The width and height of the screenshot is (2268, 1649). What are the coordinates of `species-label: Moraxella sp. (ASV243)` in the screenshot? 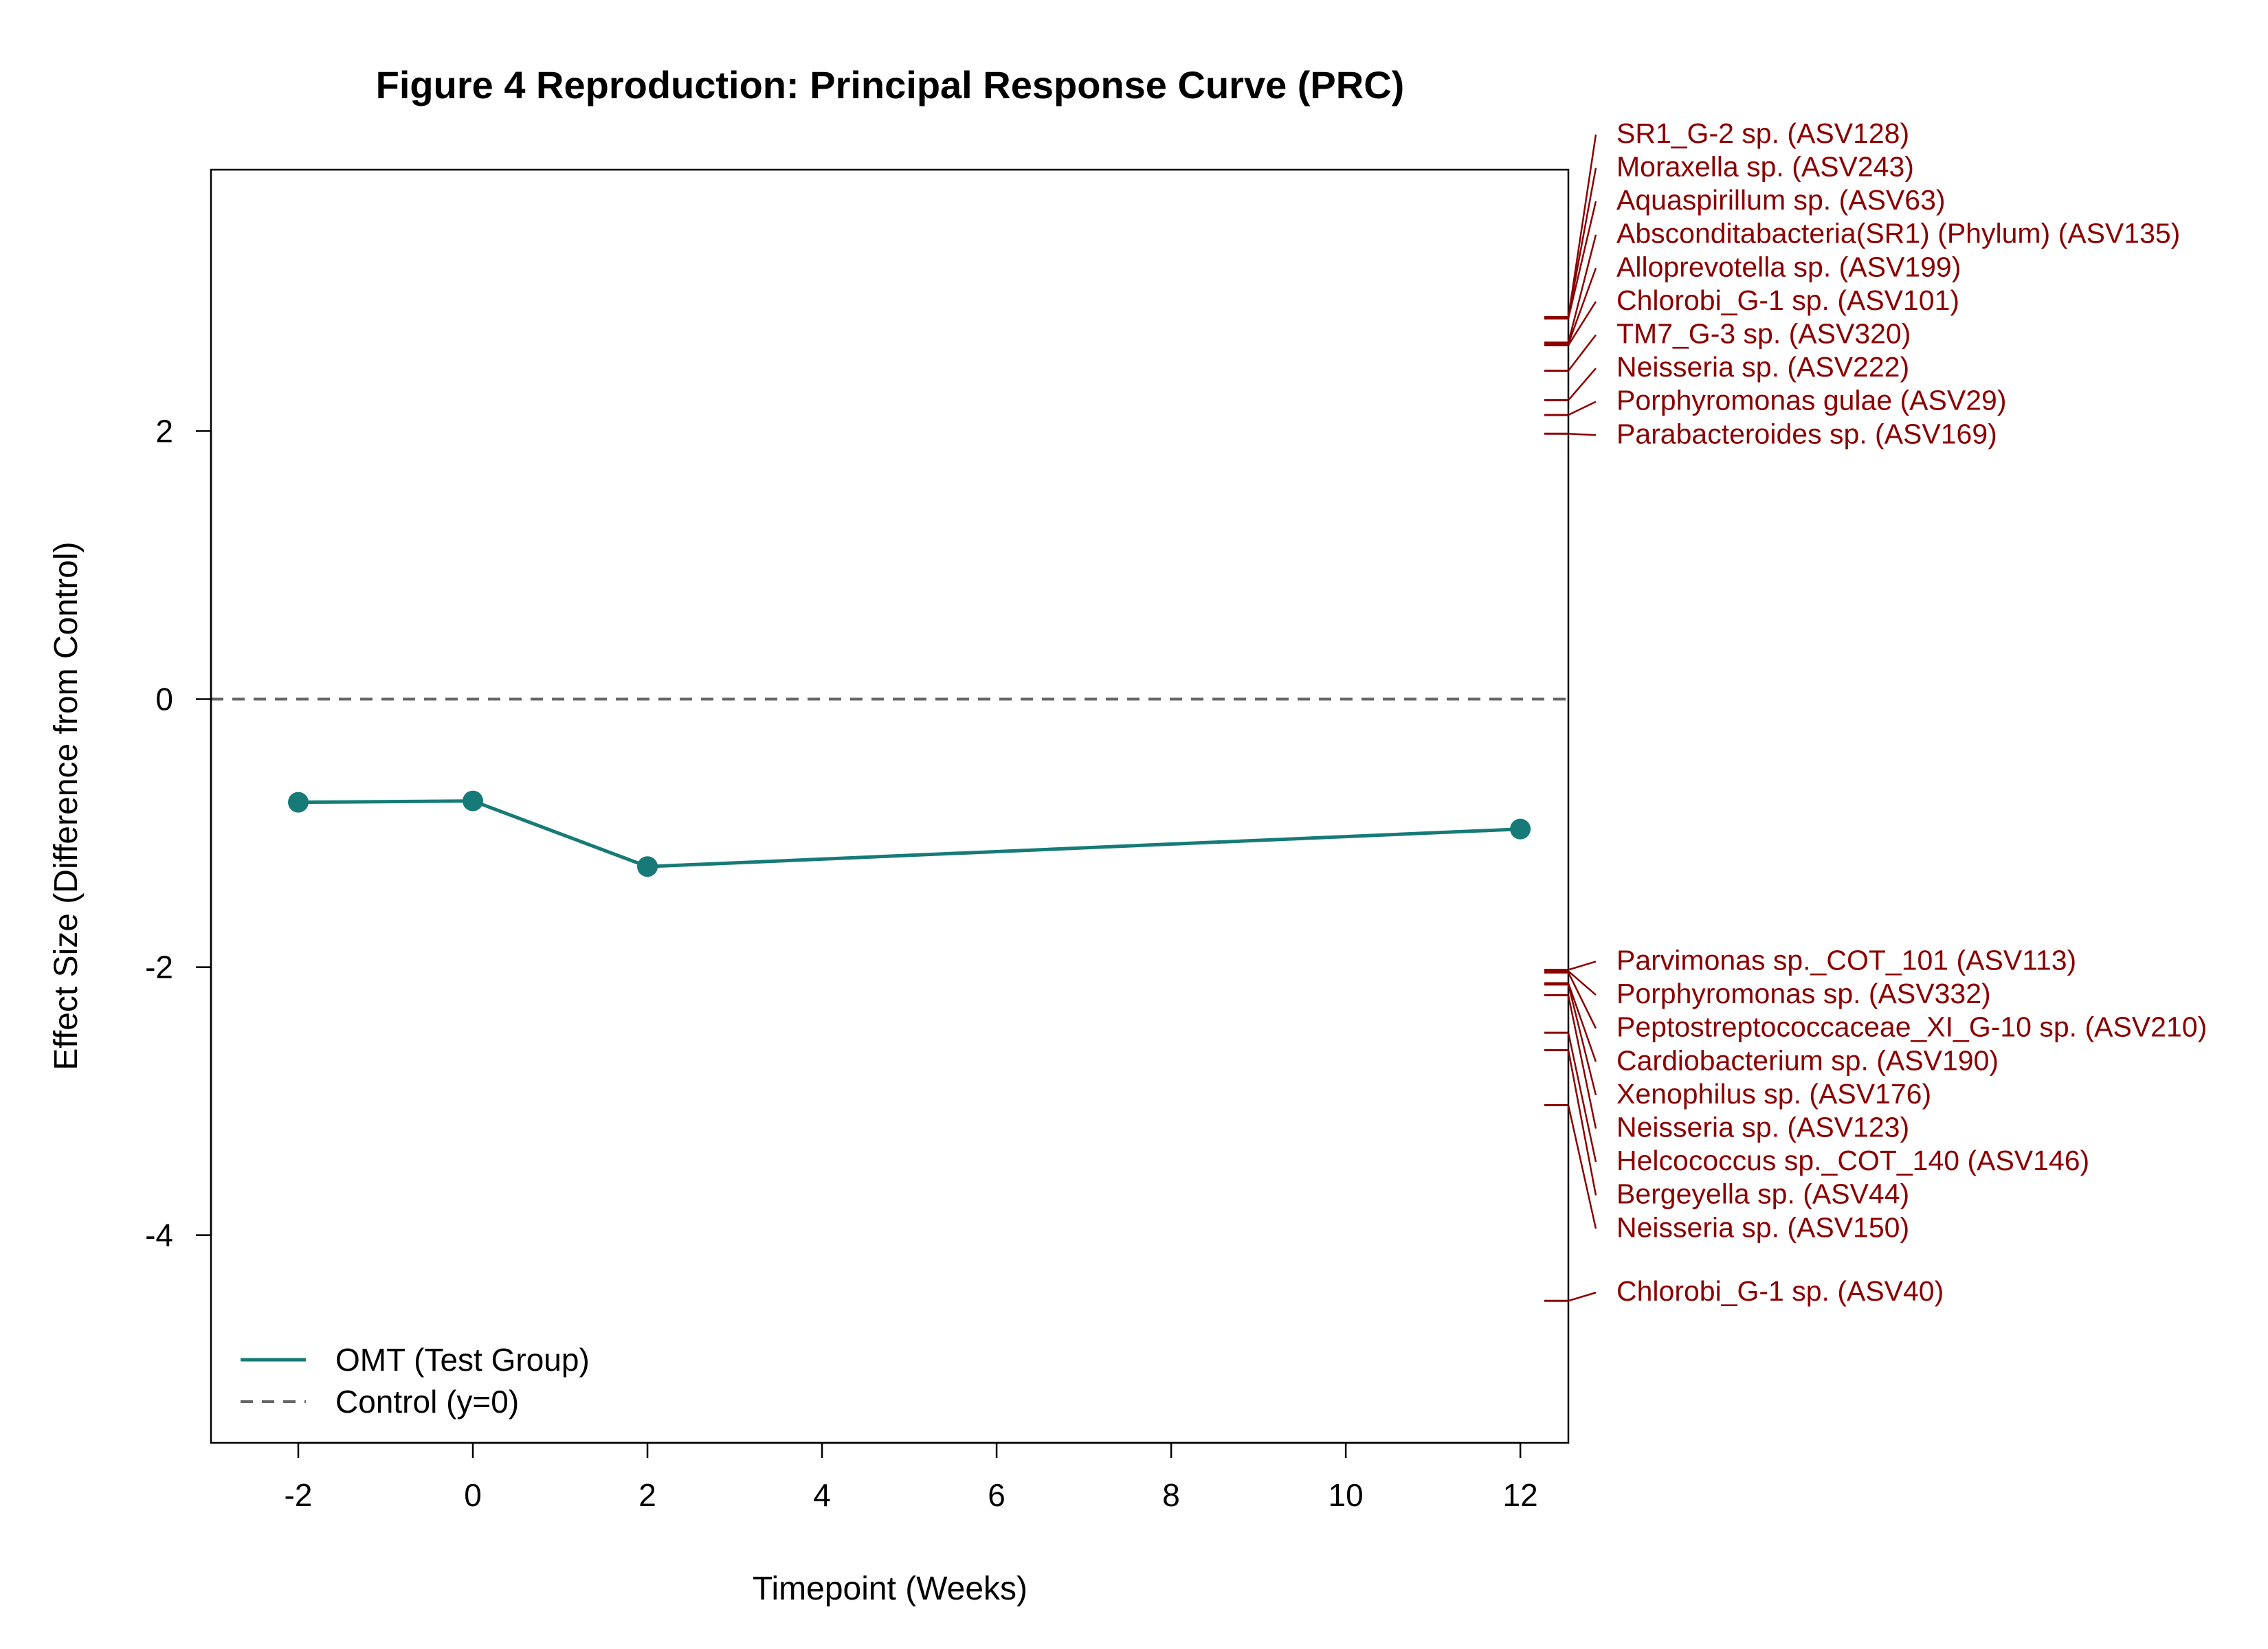 It's located at (1765, 166).